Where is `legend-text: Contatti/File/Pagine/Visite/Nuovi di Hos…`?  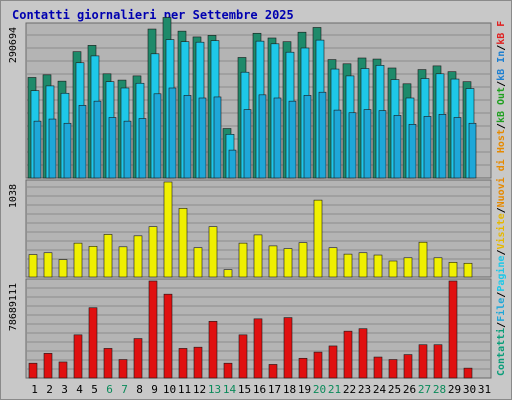
legend-text: Contatti/File/Pagine/Visite/Nuovi di Hos… is located at coordinates (501, 198).